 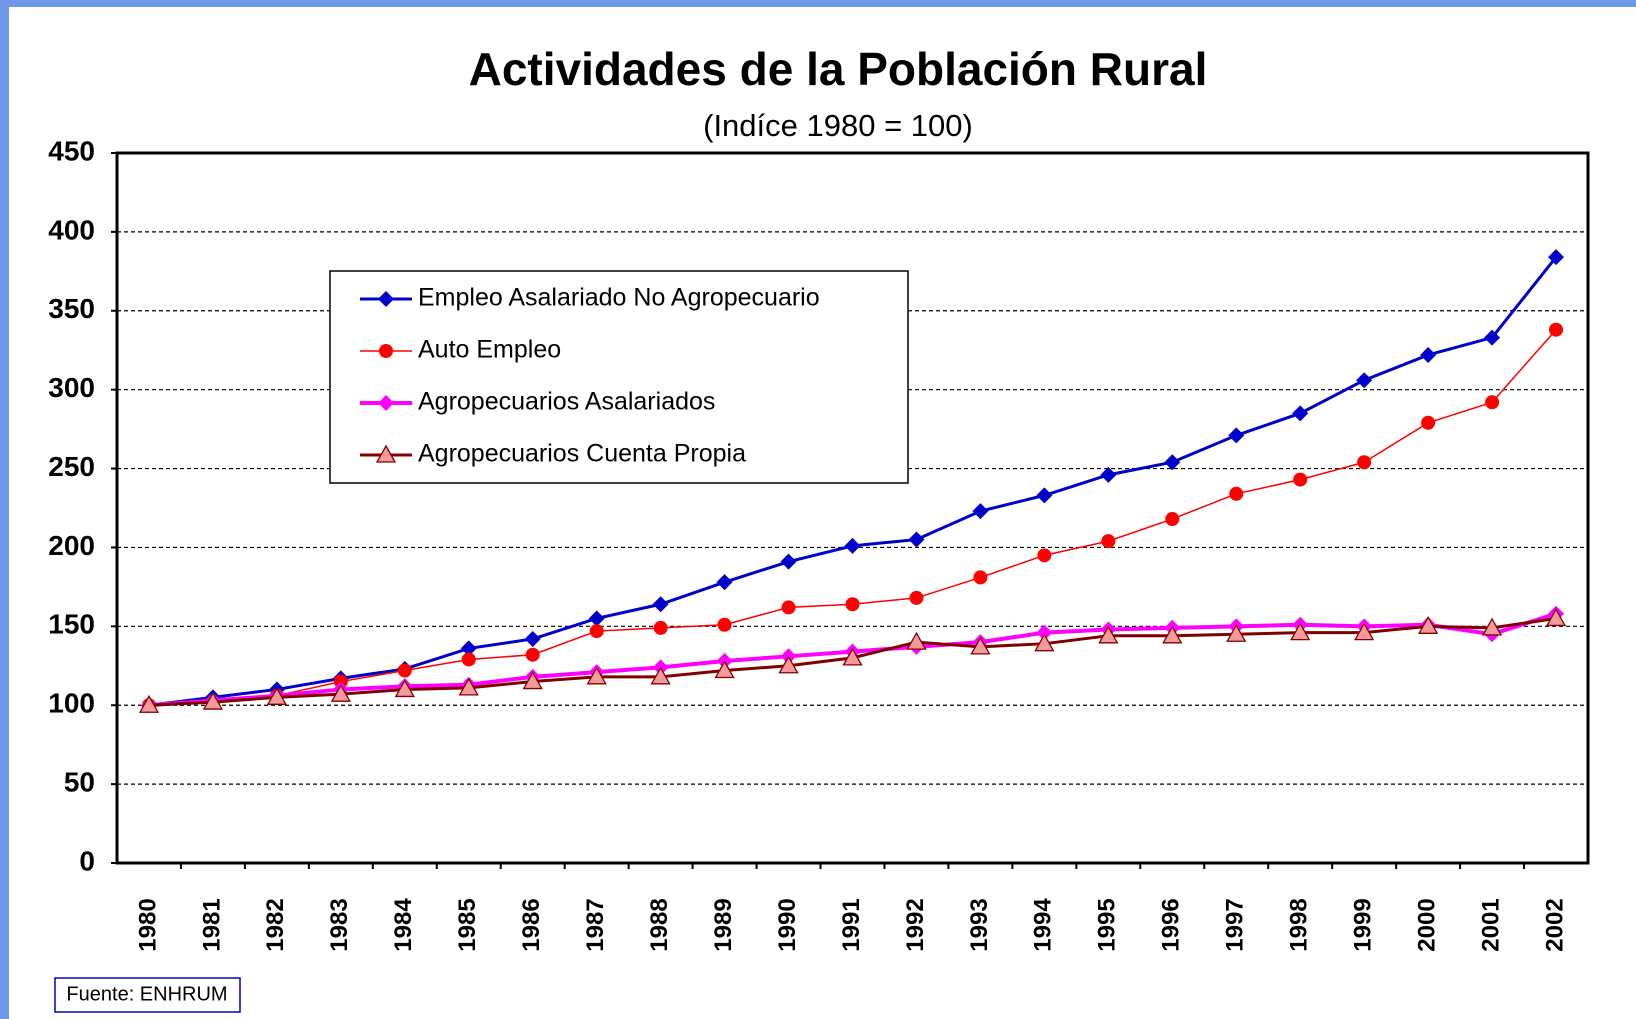 What do you see at coordinates (566, 402) in the screenshot?
I see `legend-label: Agropecuarios Asalariados` at bounding box center [566, 402].